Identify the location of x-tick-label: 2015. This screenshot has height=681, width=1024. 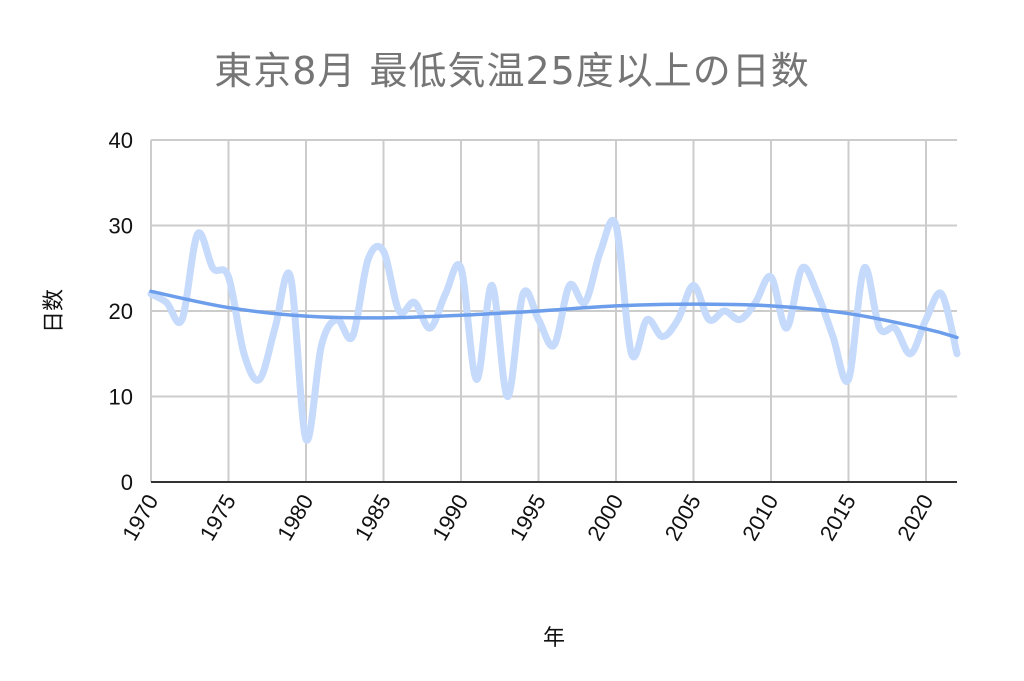
(838, 517).